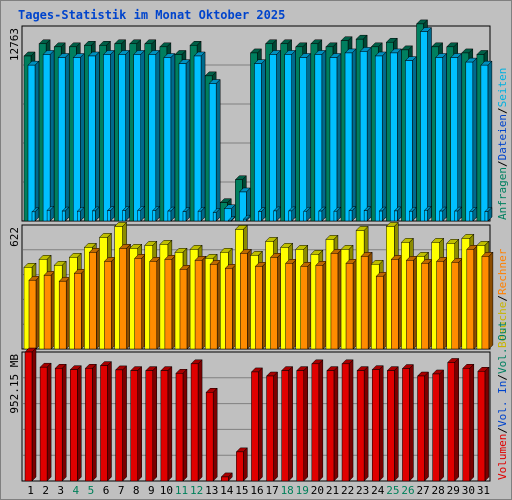 The height and width of the screenshot is (500, 512). I want to click on bar-volumen-day-11-side, so click(185, 425).